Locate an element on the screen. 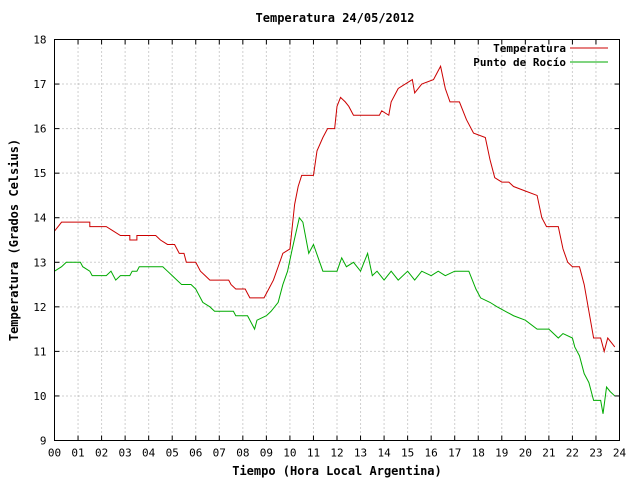  x-tick-label: 06 is located at coordinates (195, 453).